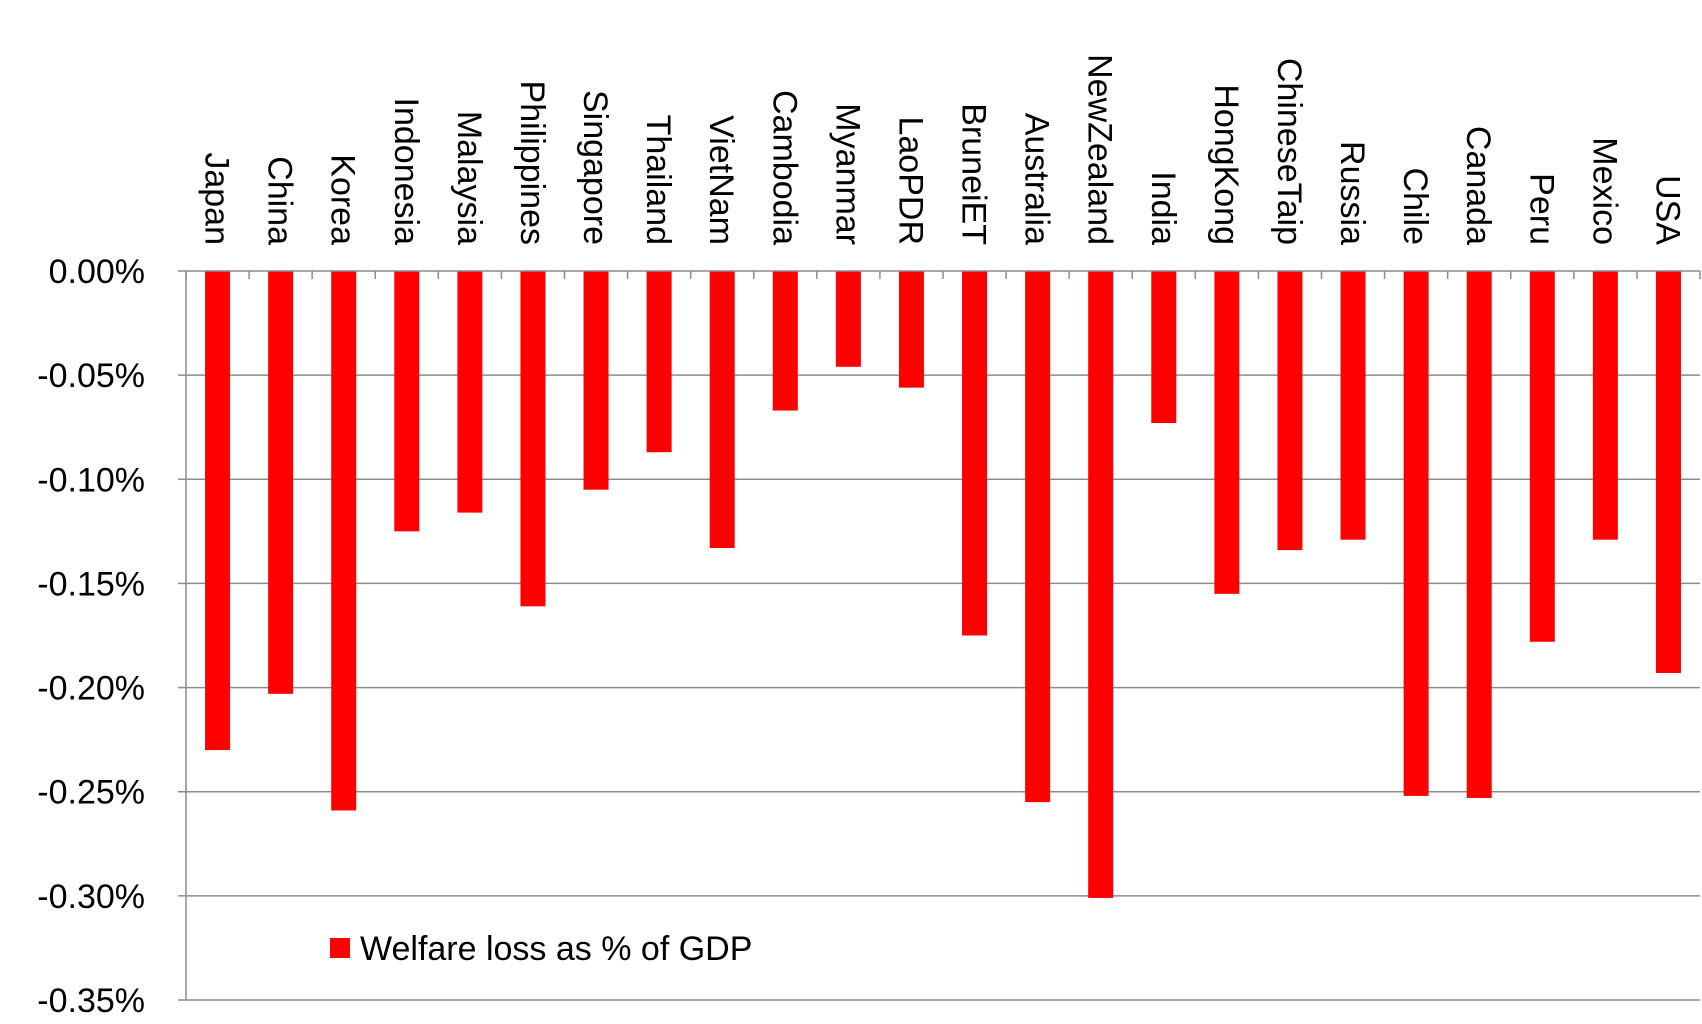  Describe the element at coordinates (1163, 208) in the screenshot. I see `x-tick-label: India` at that location.